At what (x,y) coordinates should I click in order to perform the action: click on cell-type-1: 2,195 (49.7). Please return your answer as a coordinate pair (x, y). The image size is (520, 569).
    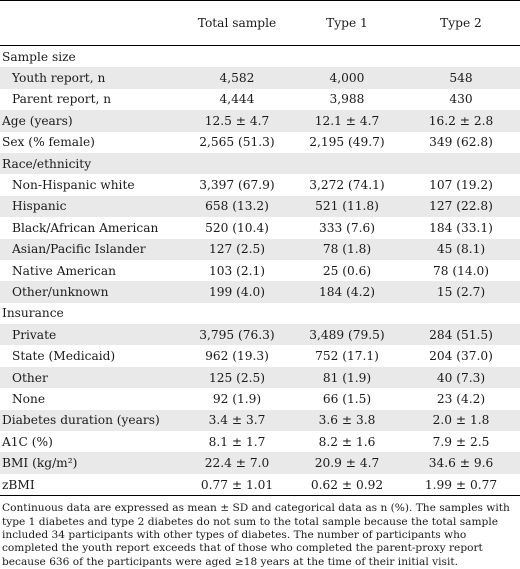
    Looking at the image, I should click on (347, 142).